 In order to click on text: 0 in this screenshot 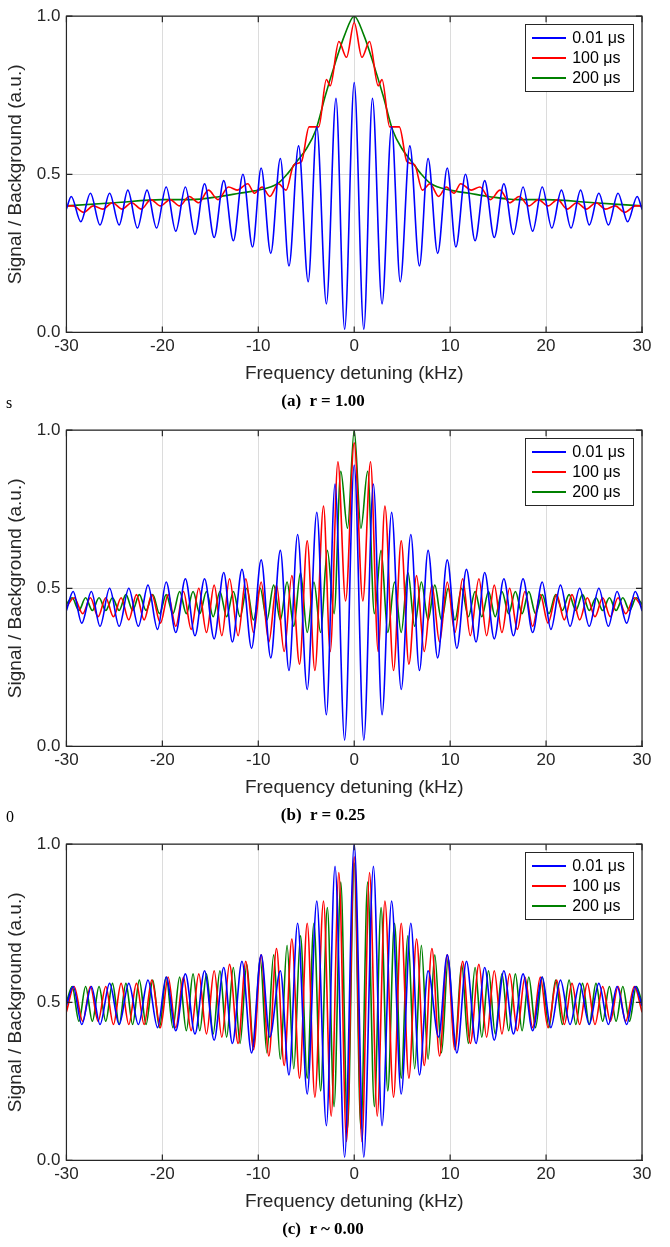, I will do `click(10, 816)`.